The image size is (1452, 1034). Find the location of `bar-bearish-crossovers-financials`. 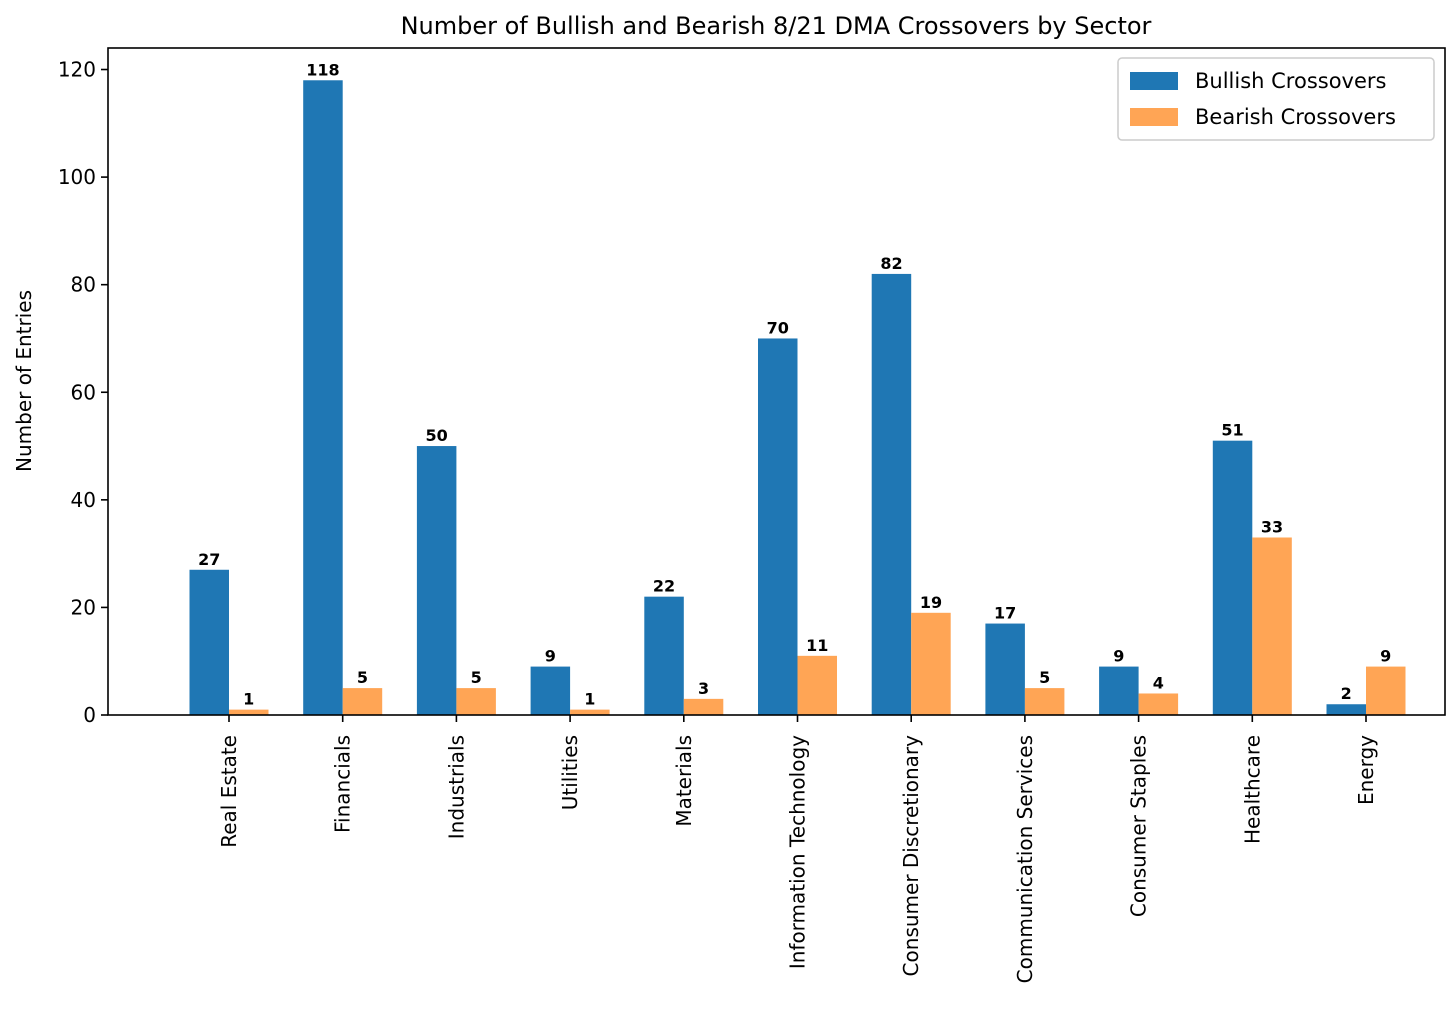

bar-bearish-crossovers-financials is located at coordinates (362, 701).